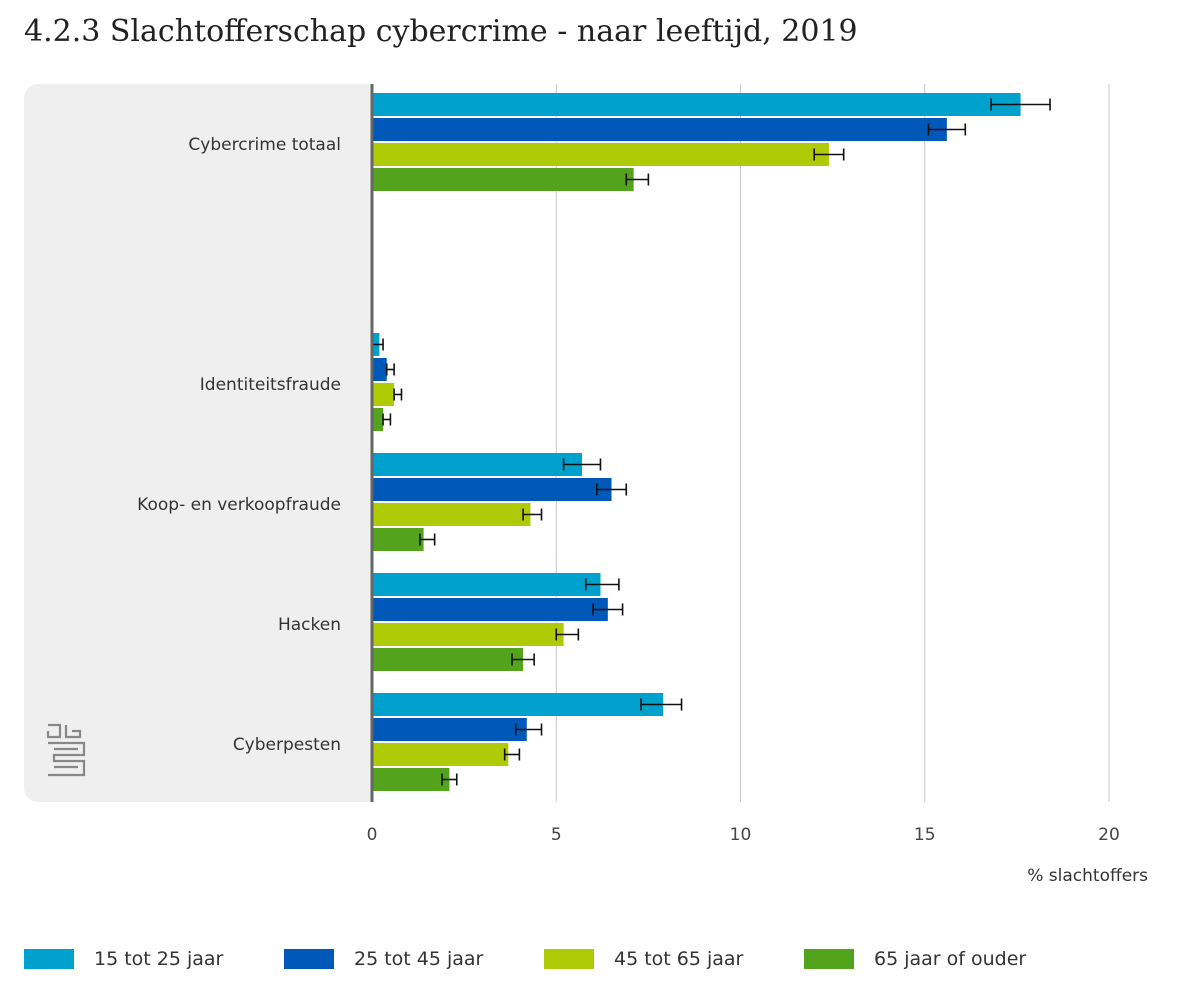  What do you see at coordinates (239, 505) in the screenshot?
I see `category-label: Koop- en verkoopfraude` at bounding box center [239, 505].